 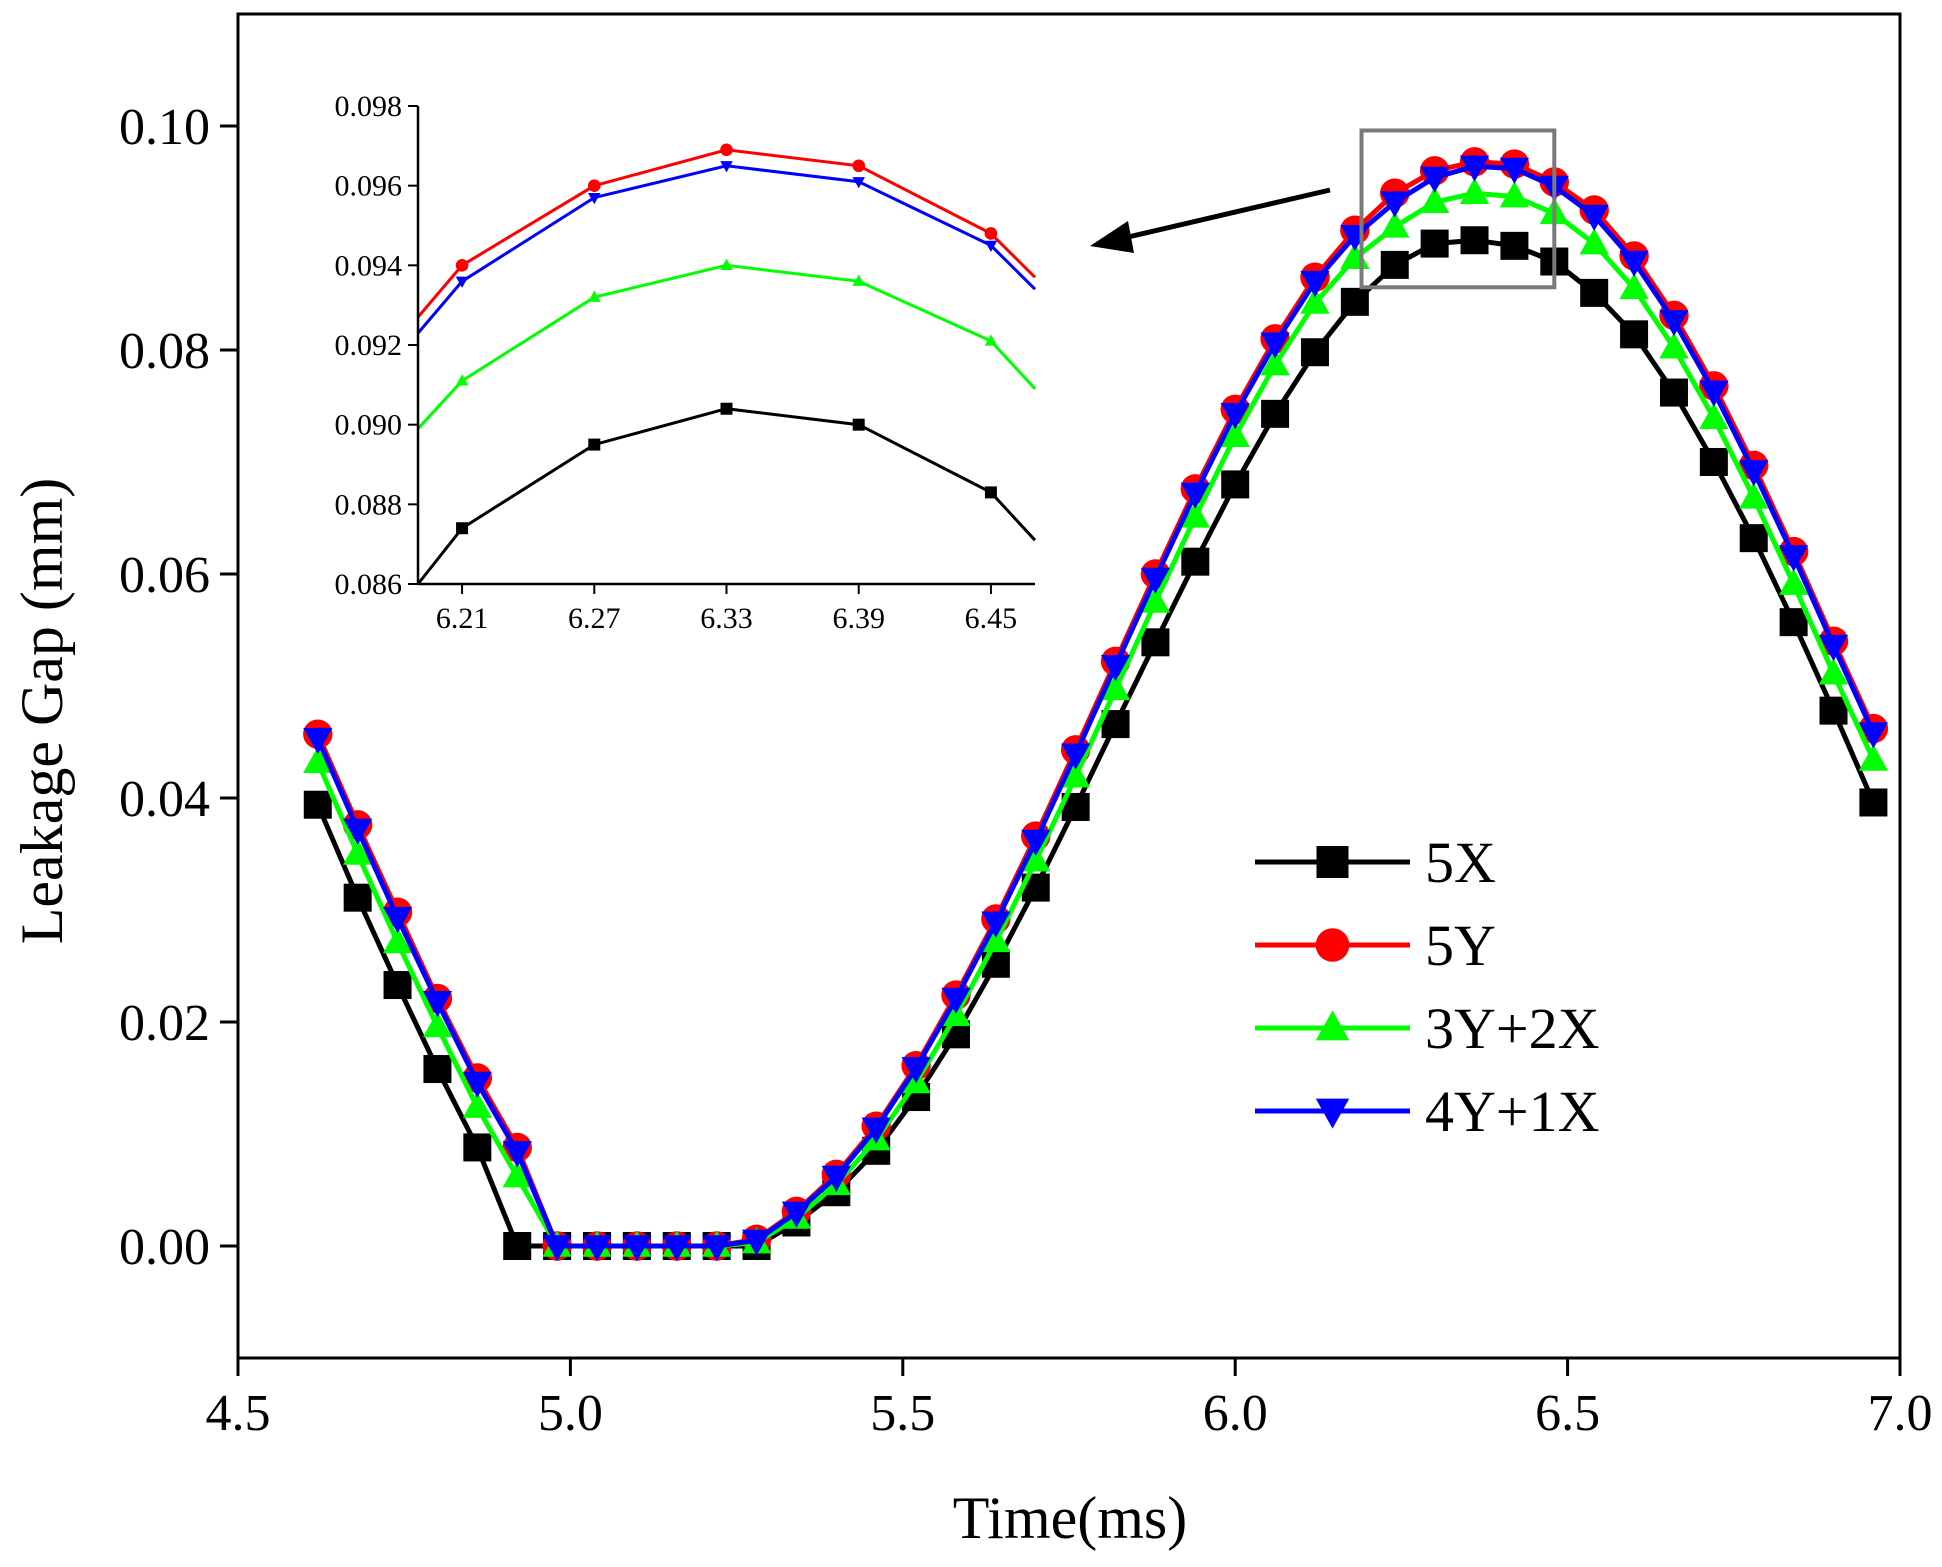 I want to click on inset-series-5y, so click(x=726, y=231).